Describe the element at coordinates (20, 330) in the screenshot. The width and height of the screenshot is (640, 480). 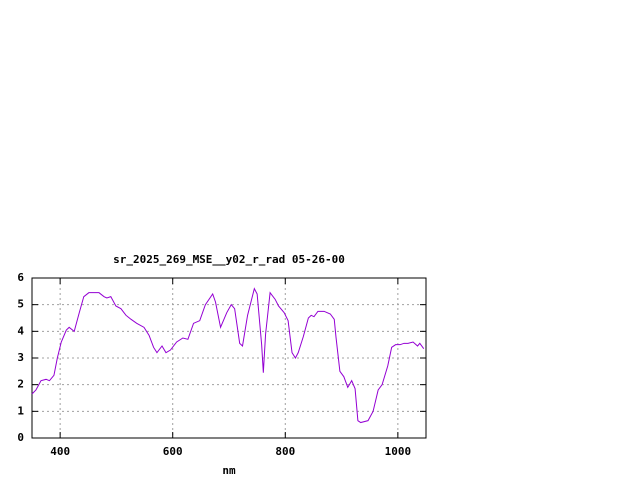
I see `y-tick-label: 4` at that location.